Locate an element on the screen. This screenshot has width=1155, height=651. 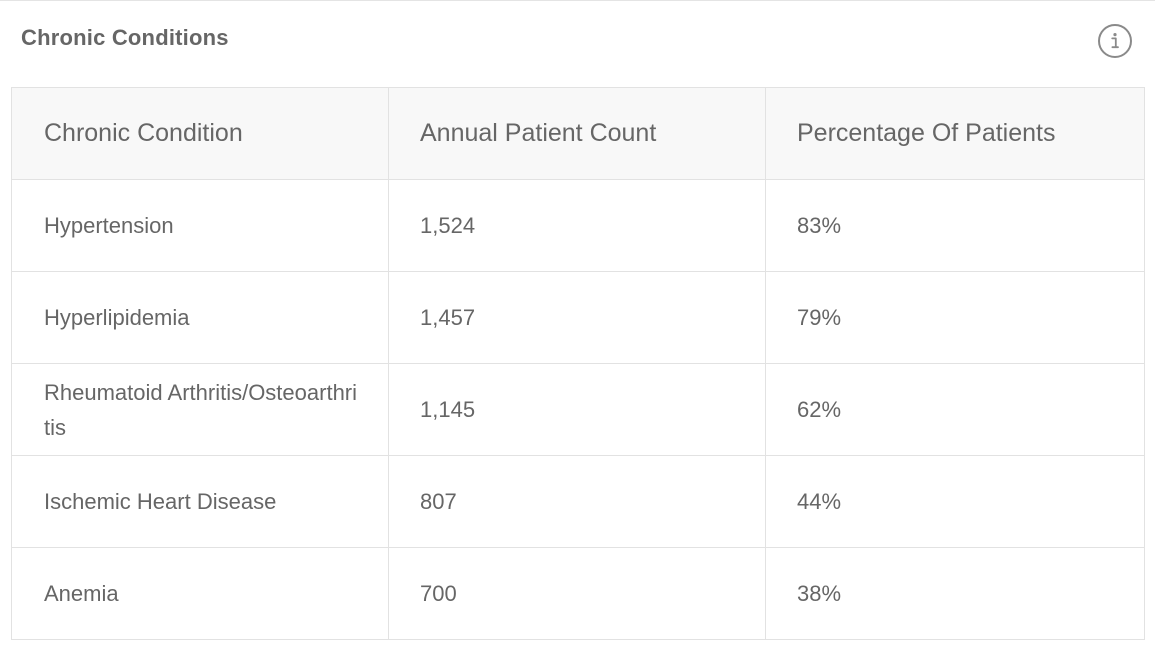
cell-condition: Hyperlipidemia is located at coordinates (200, 317).